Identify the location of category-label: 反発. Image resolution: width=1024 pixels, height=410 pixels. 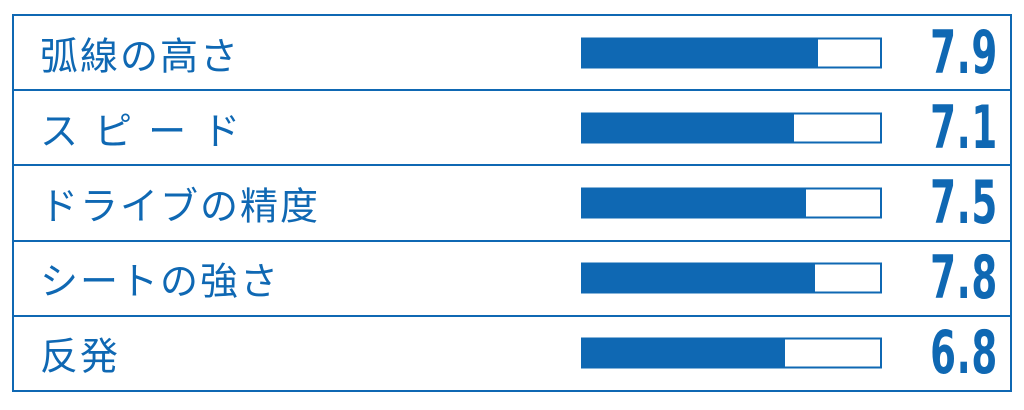
(80, 356).